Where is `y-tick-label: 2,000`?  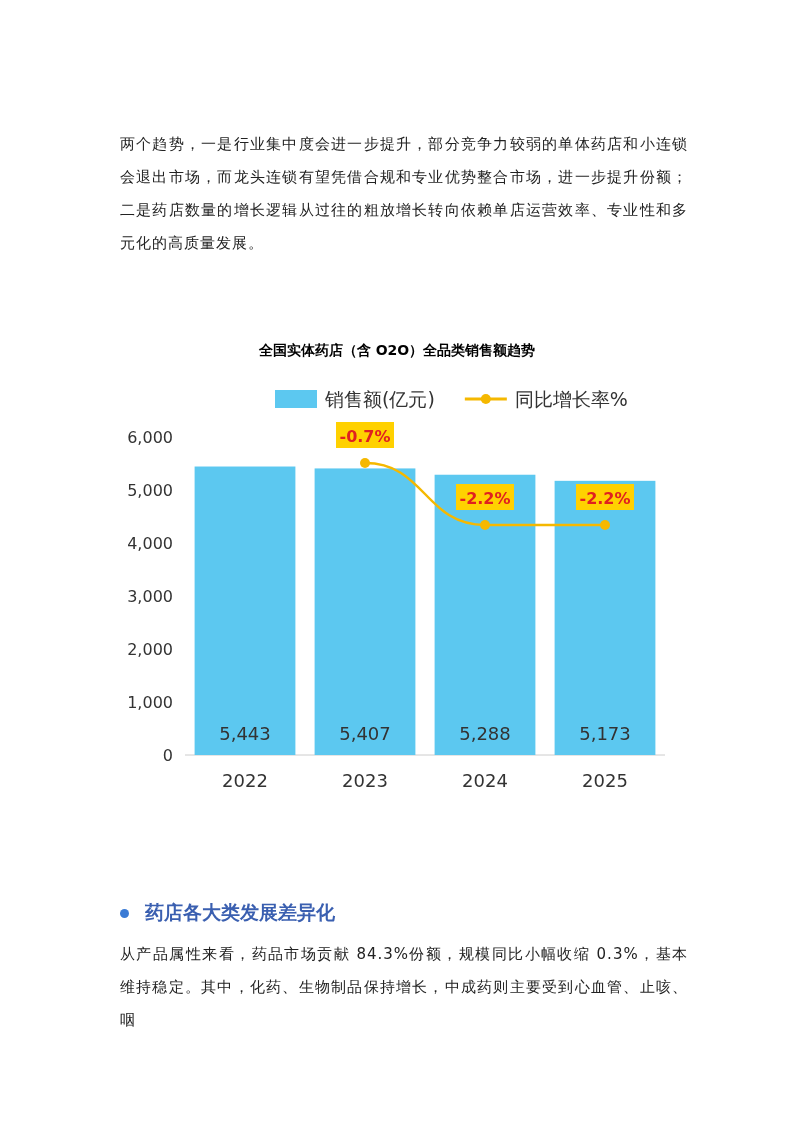
y-tick-label: 2,000 is located at coordinates (150, 649).